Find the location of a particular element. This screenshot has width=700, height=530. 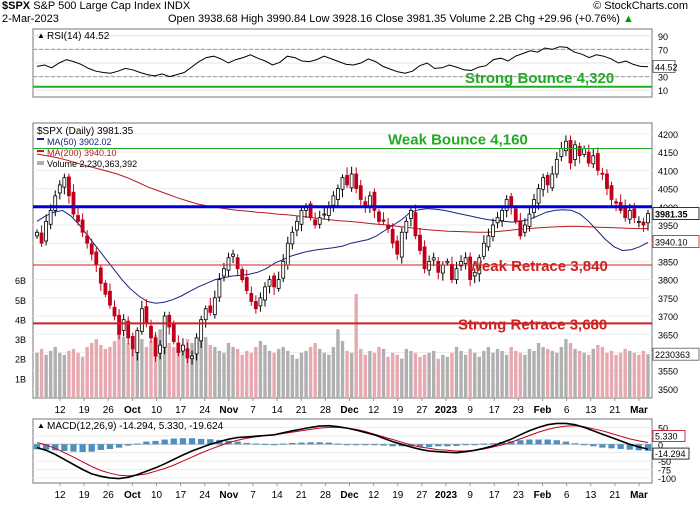

rsi-line is located at coordinates (342, 62).